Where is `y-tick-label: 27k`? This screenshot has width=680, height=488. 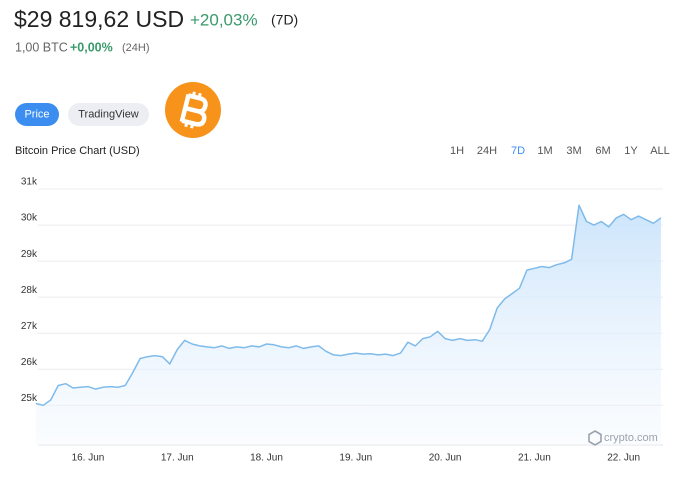
y-tick-label: 27k is located at coordinates (29, 326).